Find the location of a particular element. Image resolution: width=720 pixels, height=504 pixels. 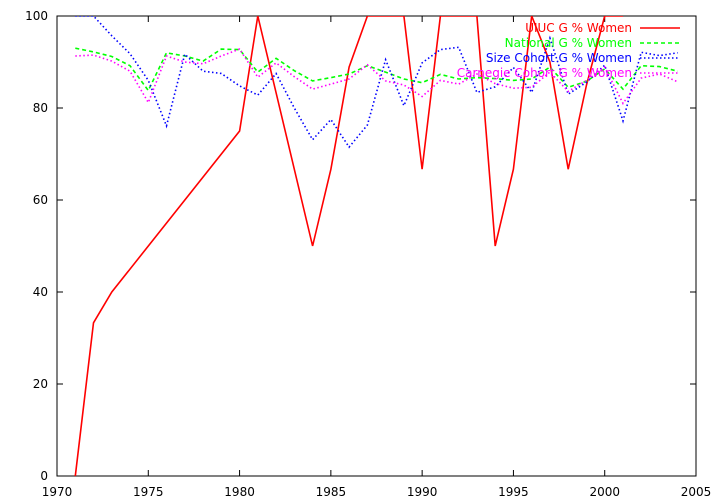

x-tick-label: 1985 is located at coordinates (331, 492).